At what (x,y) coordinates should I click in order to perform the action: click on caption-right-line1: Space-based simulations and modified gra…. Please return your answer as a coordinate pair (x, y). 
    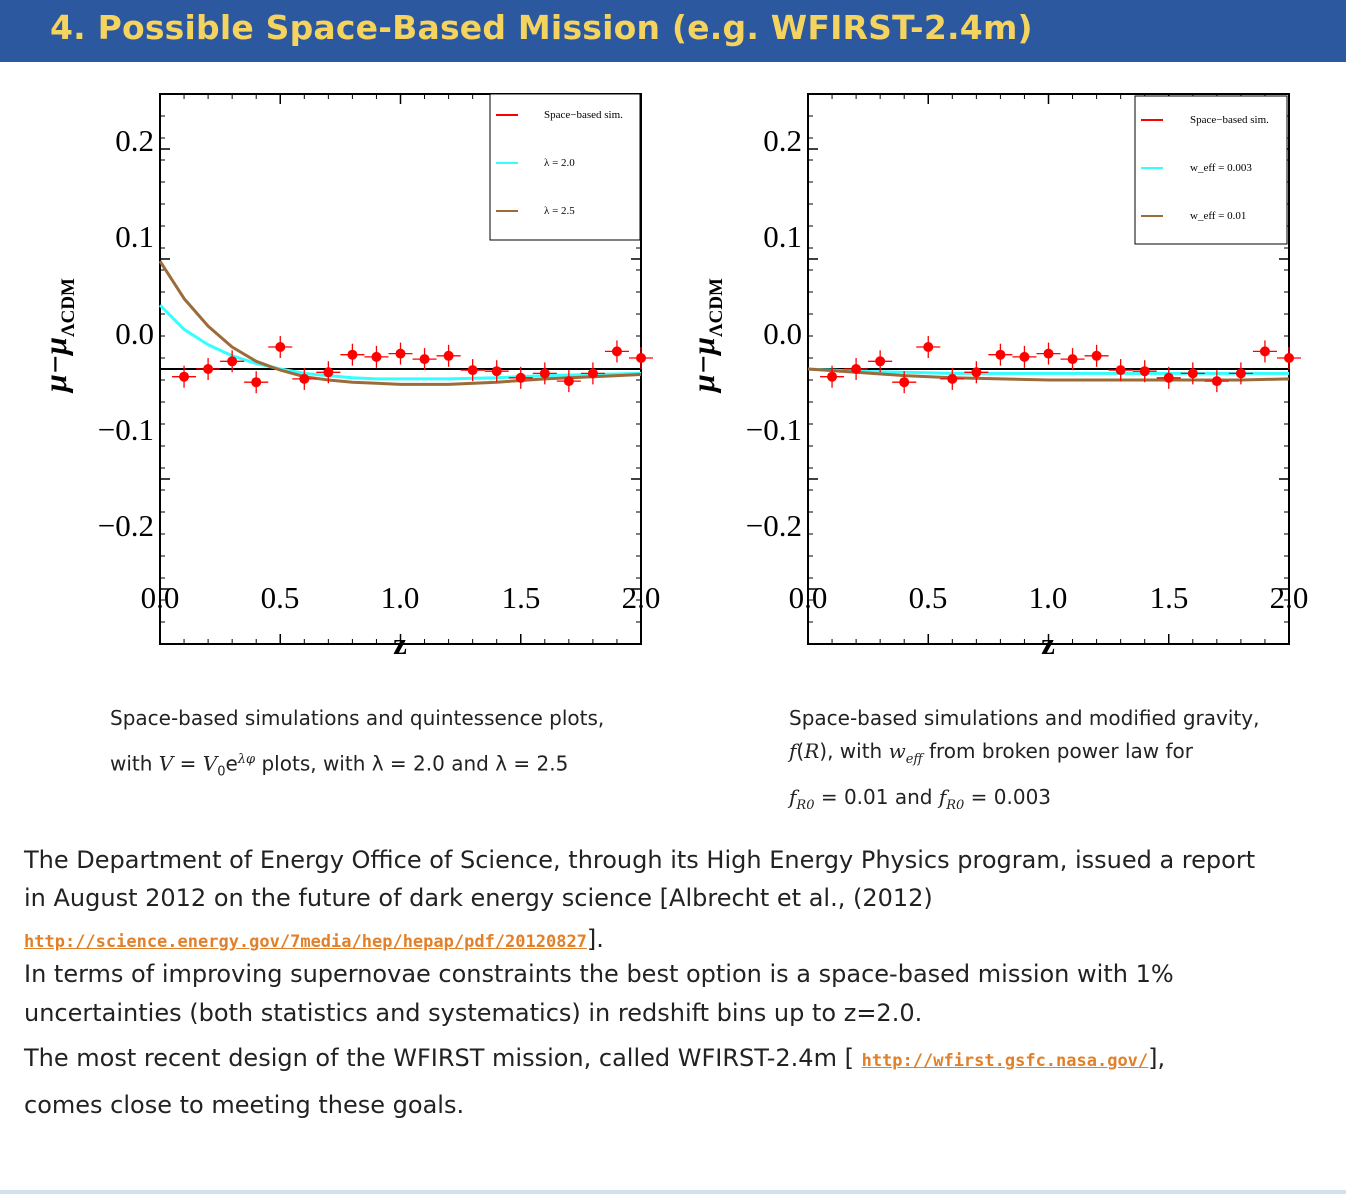
    Looking at the image, I should click on (1024, 718).